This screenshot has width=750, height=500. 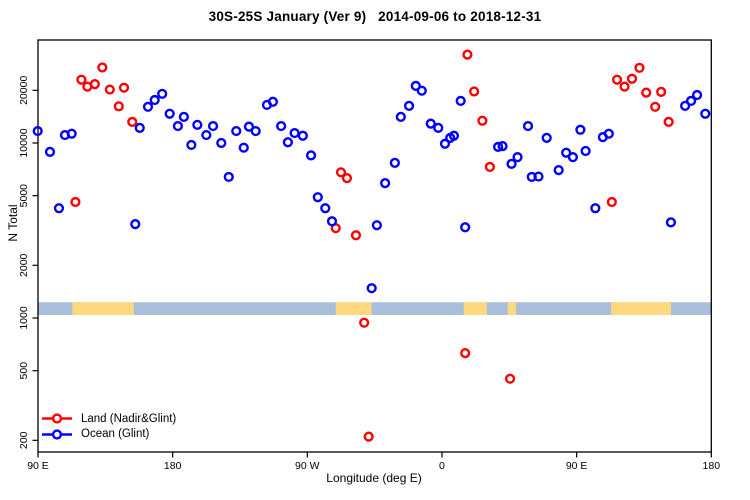 I want to click on x-axis-label: Longitude (deg E), so click(x=374, y=478).